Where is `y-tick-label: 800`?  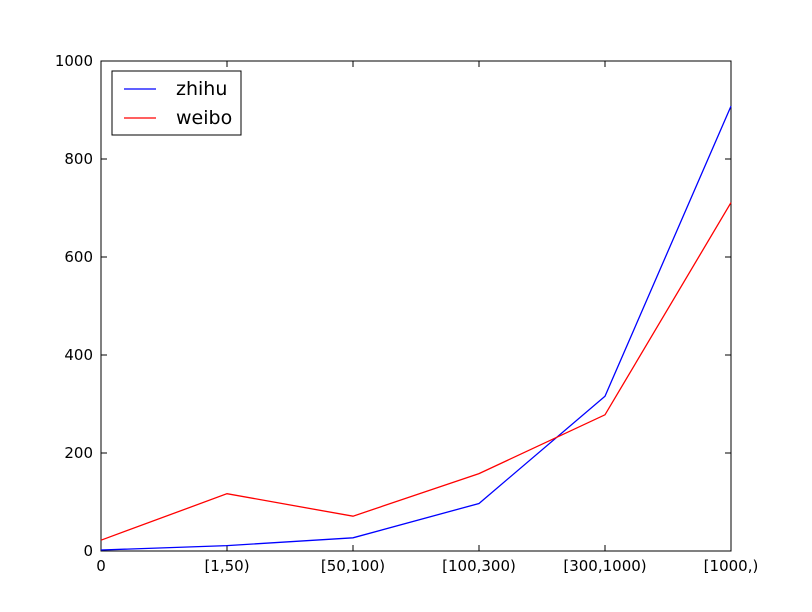 y-tick-label: 800 is located at coordinates (78, 159).